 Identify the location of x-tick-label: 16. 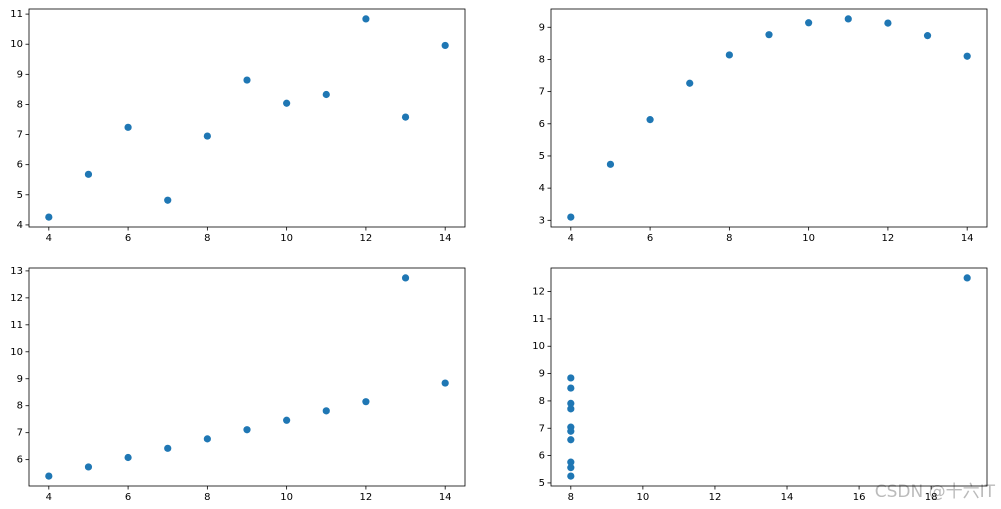
(859, 497).